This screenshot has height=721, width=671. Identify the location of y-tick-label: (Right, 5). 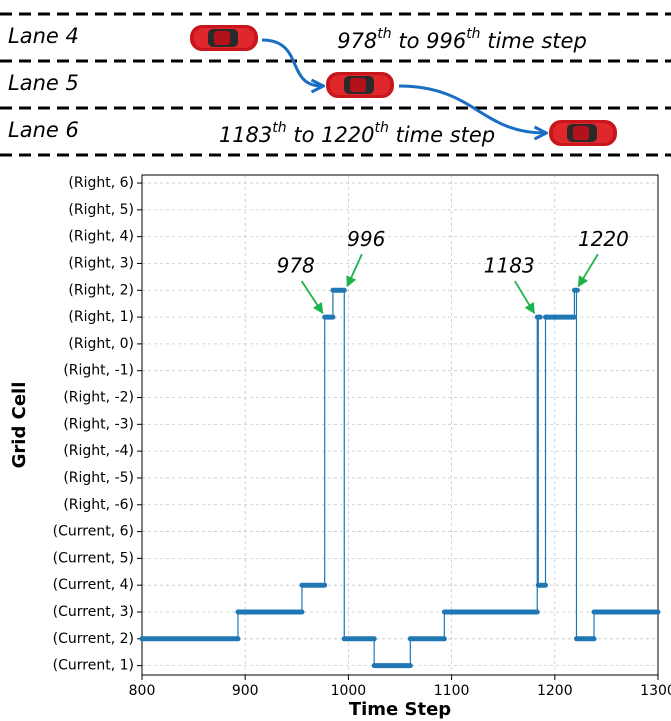
(101, 210).